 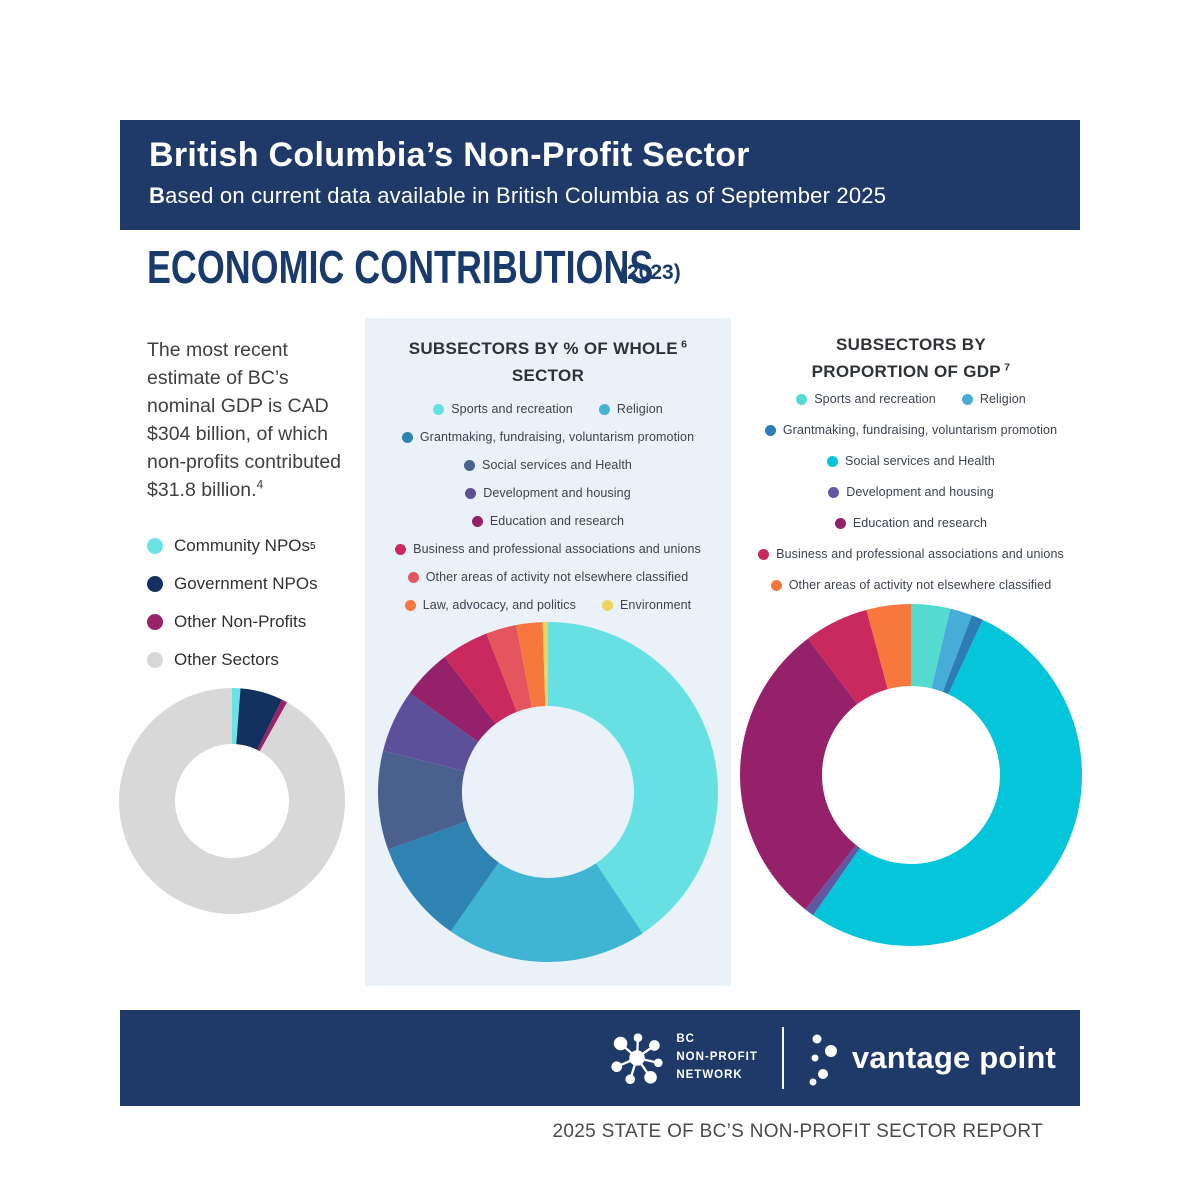 What do you see at coordinates (548, 348) in the screenshot?
I see `chart-title-line: SUBSECTORS BY % OF WHOLE 6` at bounding box center [548, 348].